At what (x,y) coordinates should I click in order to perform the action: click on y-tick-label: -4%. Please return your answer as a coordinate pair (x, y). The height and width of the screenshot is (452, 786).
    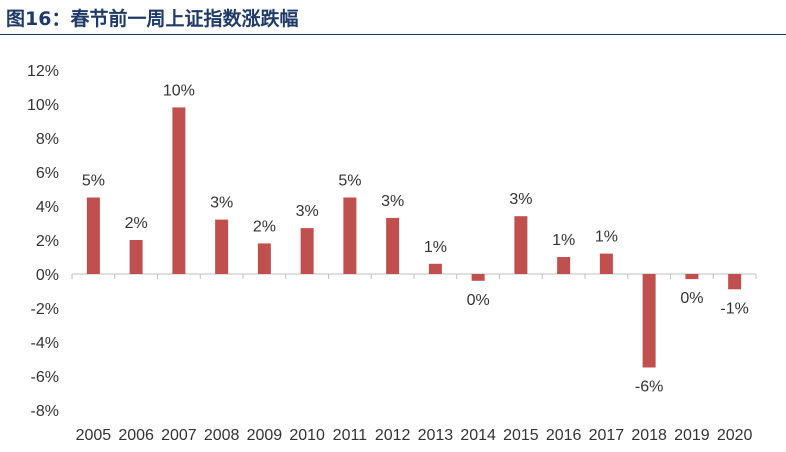
    Looking at the image, I should click on (45, 343).